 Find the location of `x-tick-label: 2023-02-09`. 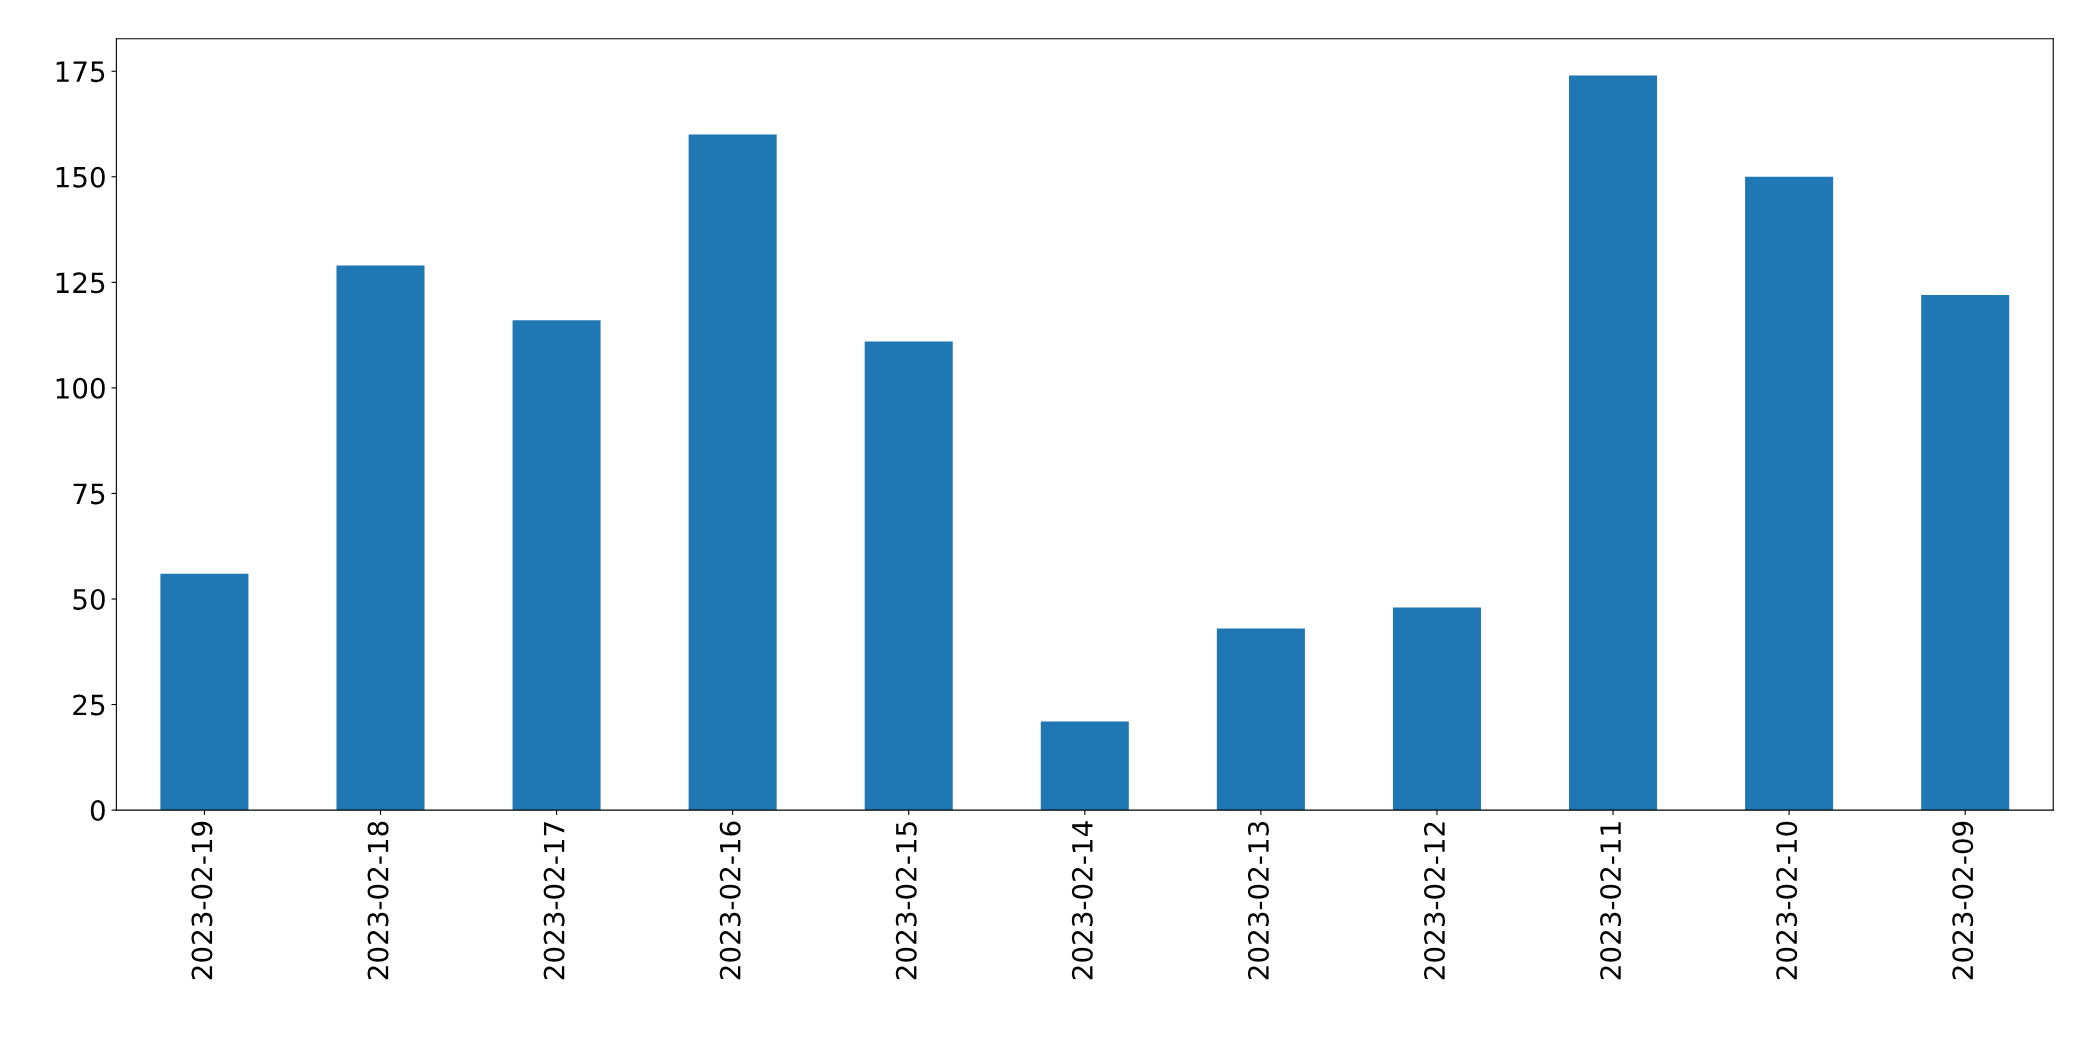

x-tick-label: 2023-02-09 is located at coordinates (1963, 900).